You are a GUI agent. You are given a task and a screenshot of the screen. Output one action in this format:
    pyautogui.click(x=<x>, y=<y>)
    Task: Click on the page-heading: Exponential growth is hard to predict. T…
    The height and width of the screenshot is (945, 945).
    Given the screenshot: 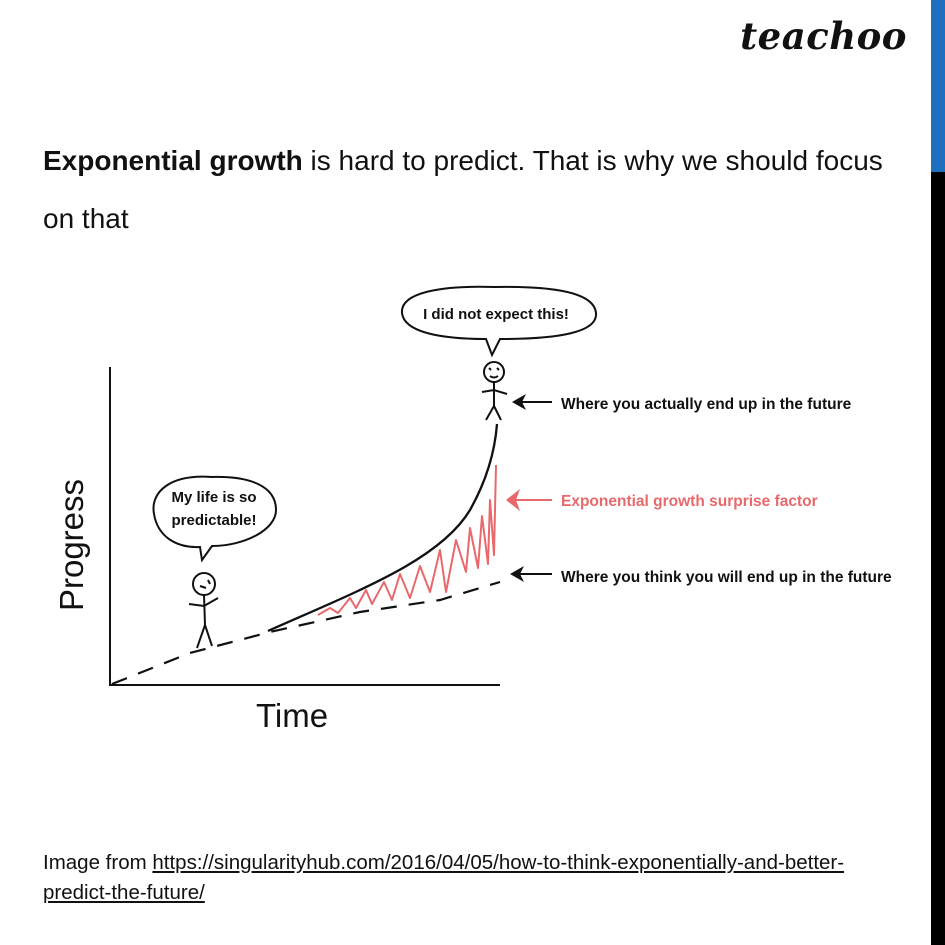 What is the action you would take?
    pyautogui.click(x=478, y=190)
    